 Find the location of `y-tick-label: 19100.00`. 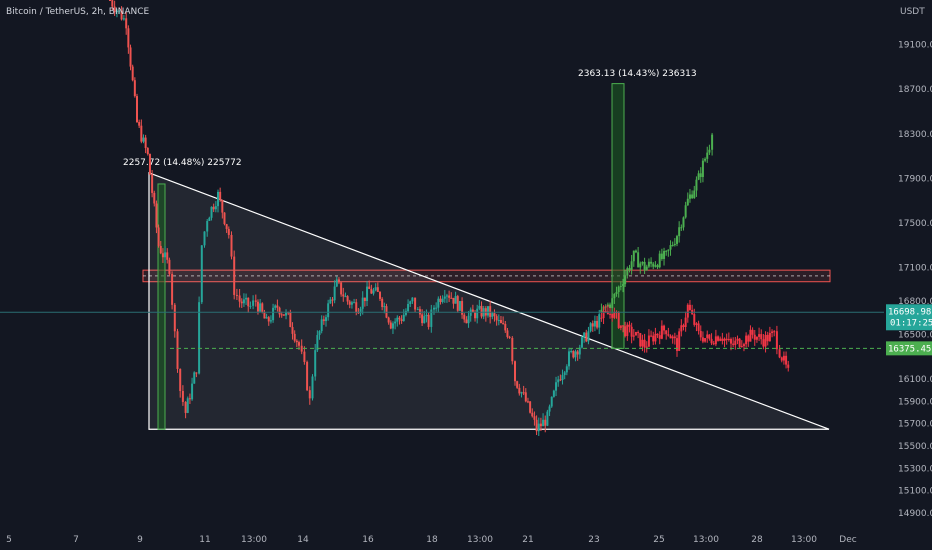

y-tick-label: 19100.00 is located at coordinates (915, 46).